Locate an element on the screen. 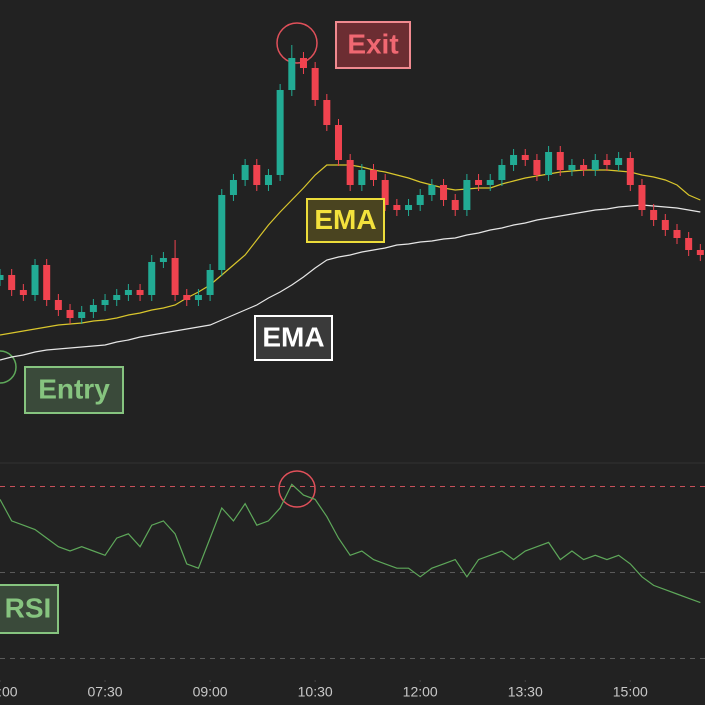 This screenshot has width=705, height=705. annotation-label: Exit is located at coordinates (372, 43).